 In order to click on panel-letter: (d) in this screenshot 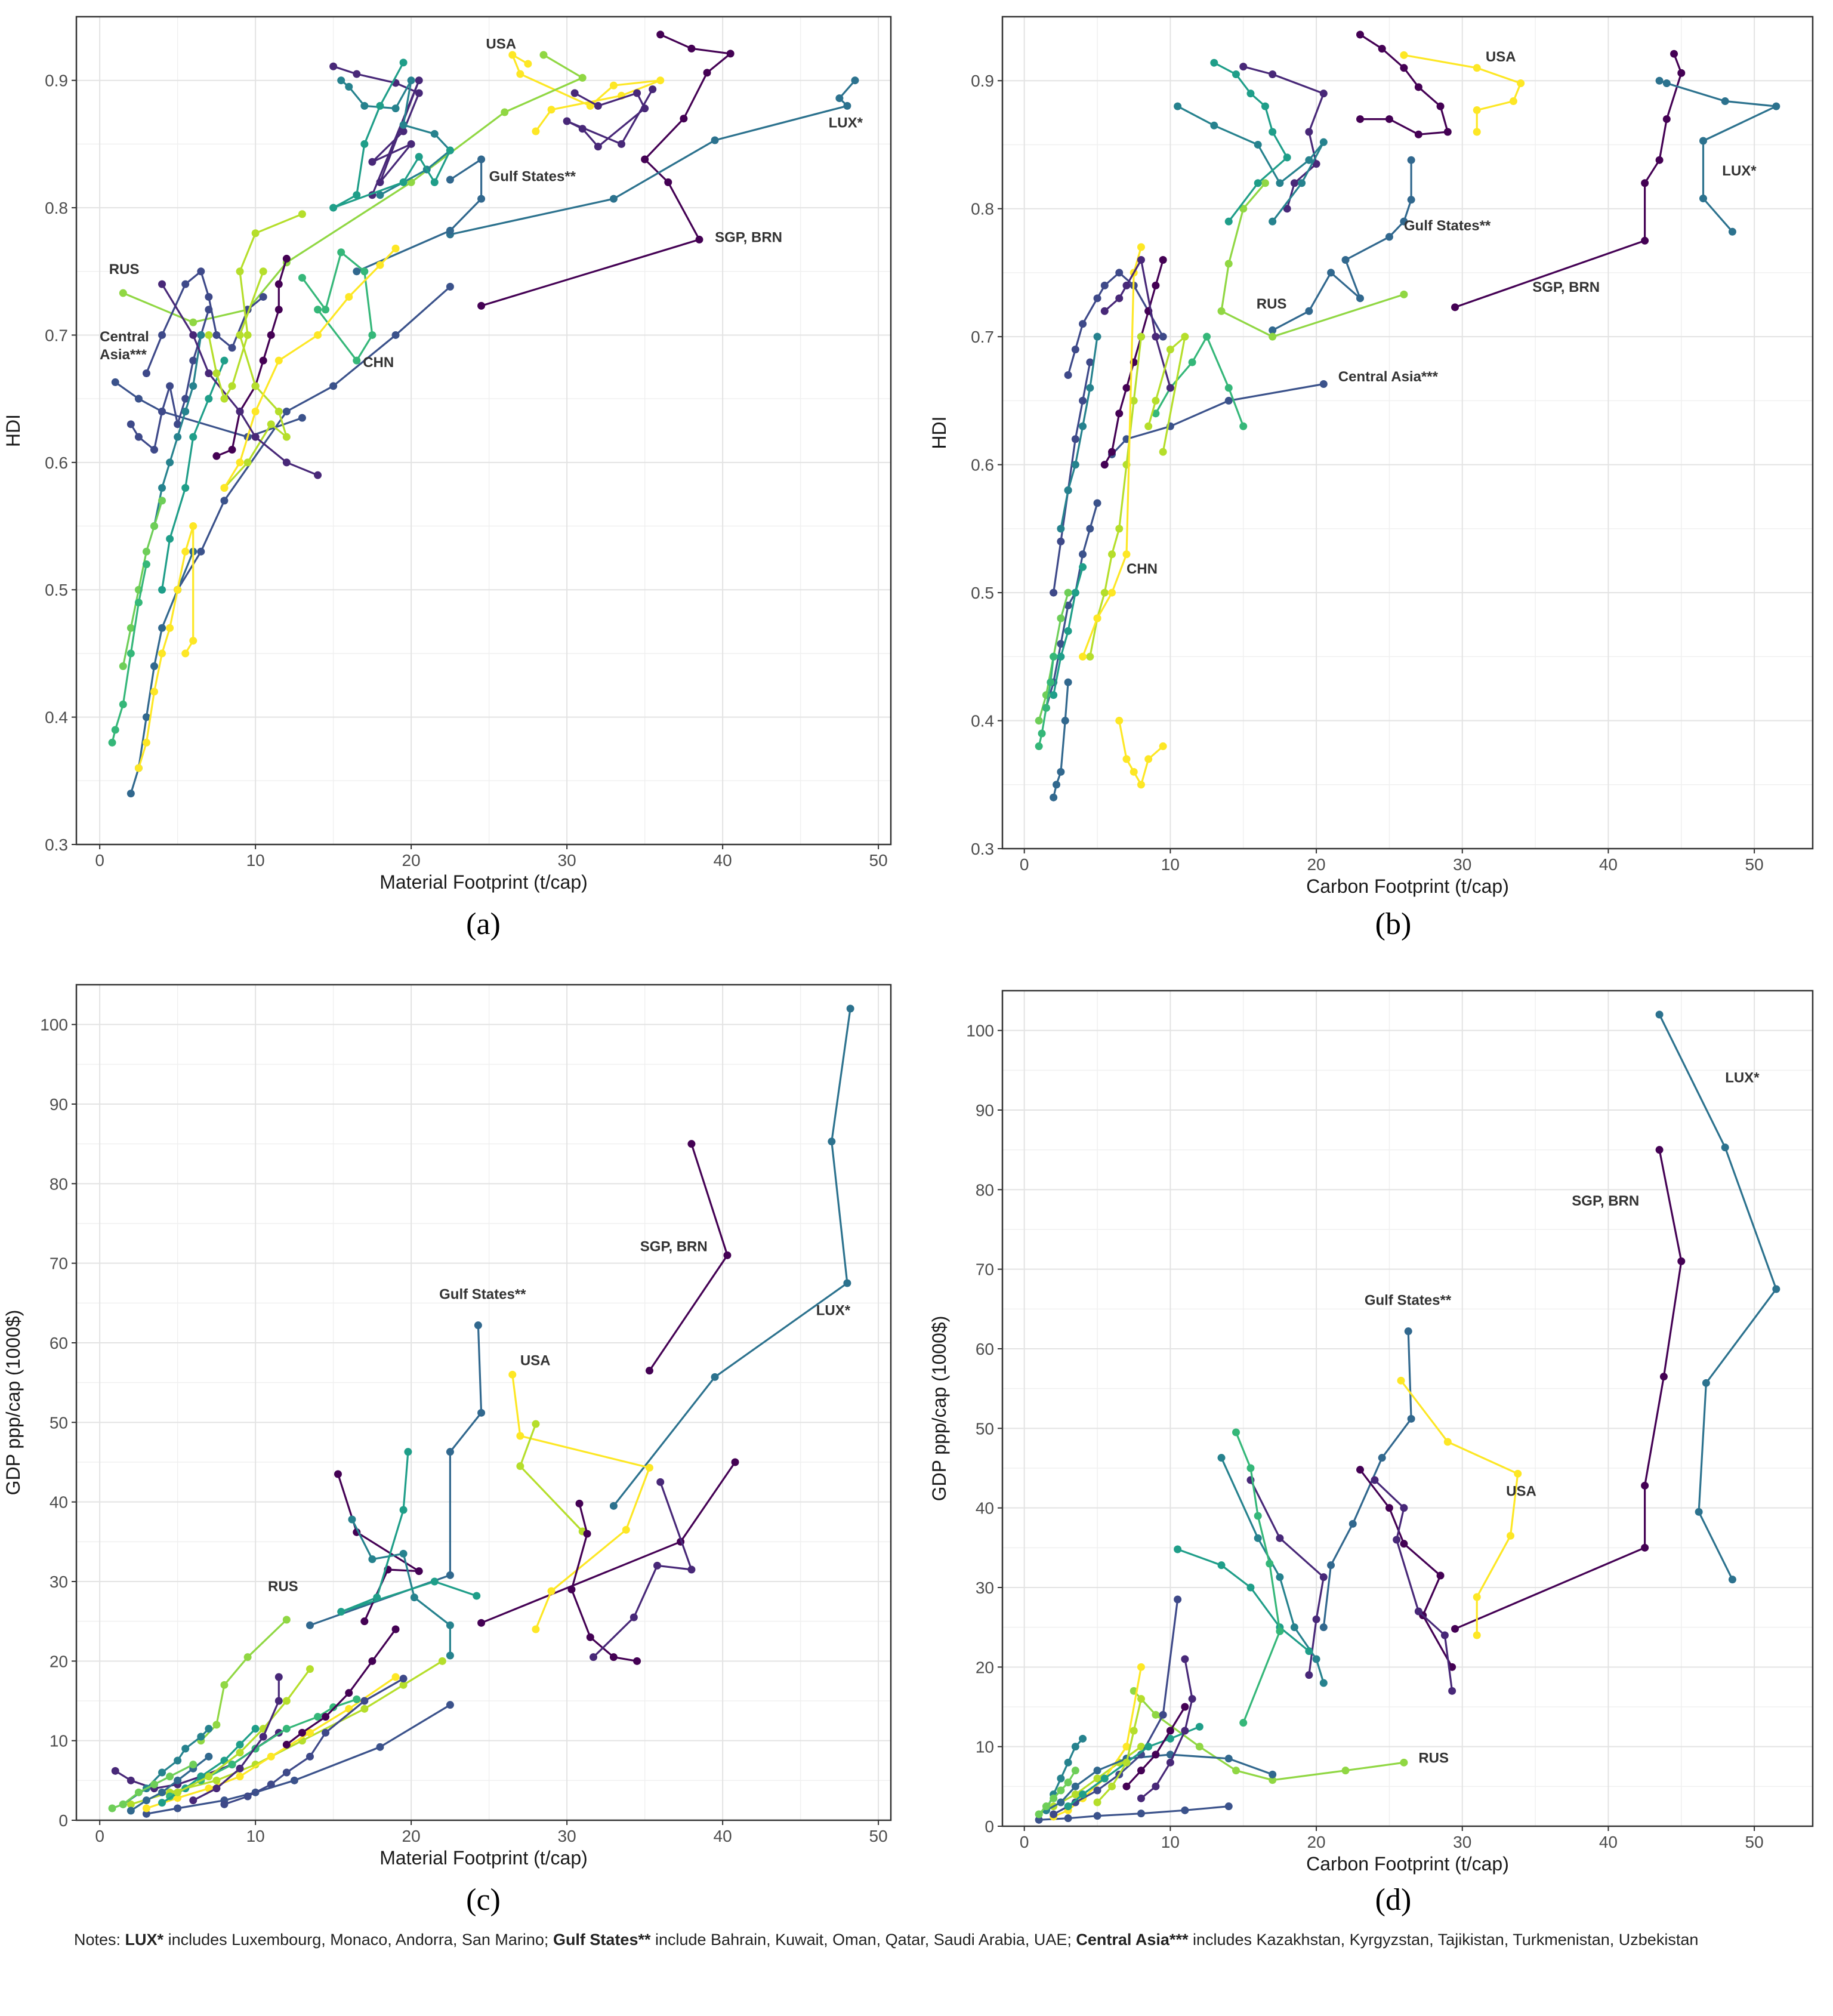, I will do `click(1393, 1900)`.